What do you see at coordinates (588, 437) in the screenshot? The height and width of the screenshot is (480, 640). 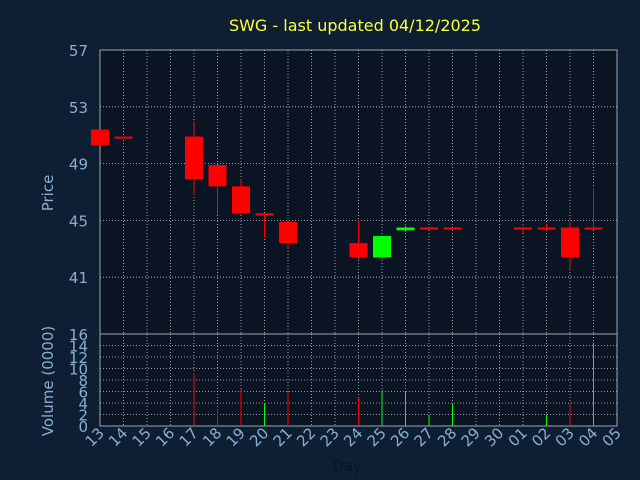 I see `x-tick-label: 04` at bounding box center [588, 437].